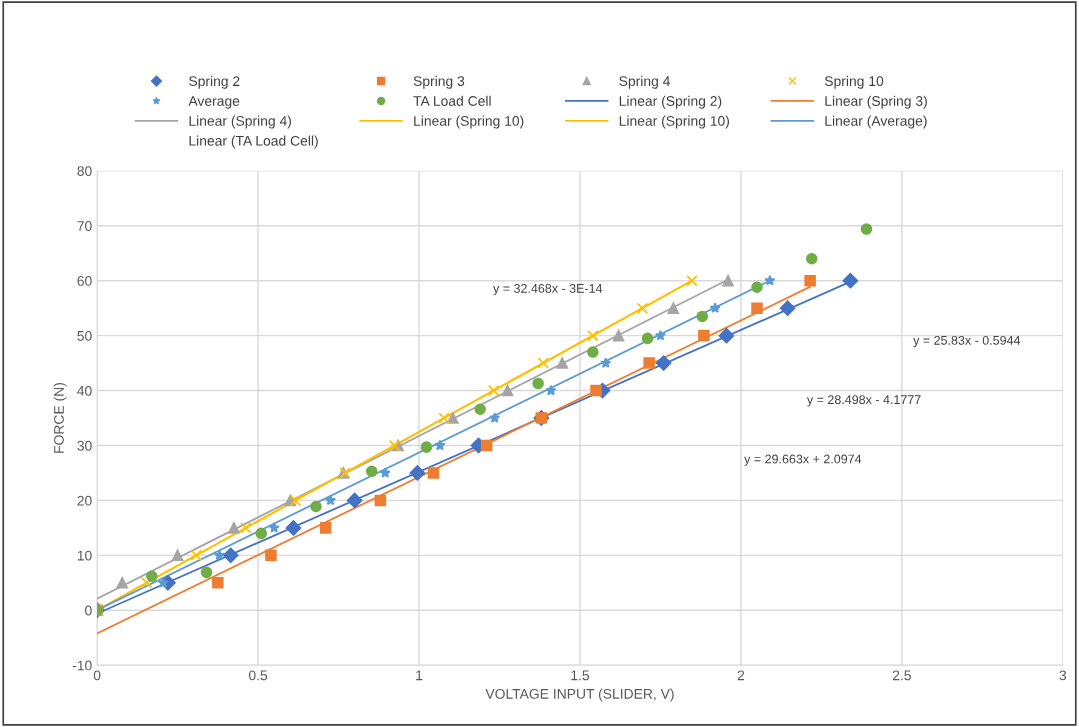  What do you see at coordinates (214, 82) in the screenshot?
I see `legend-label: Spring 2` at bounding box center [214, 82].